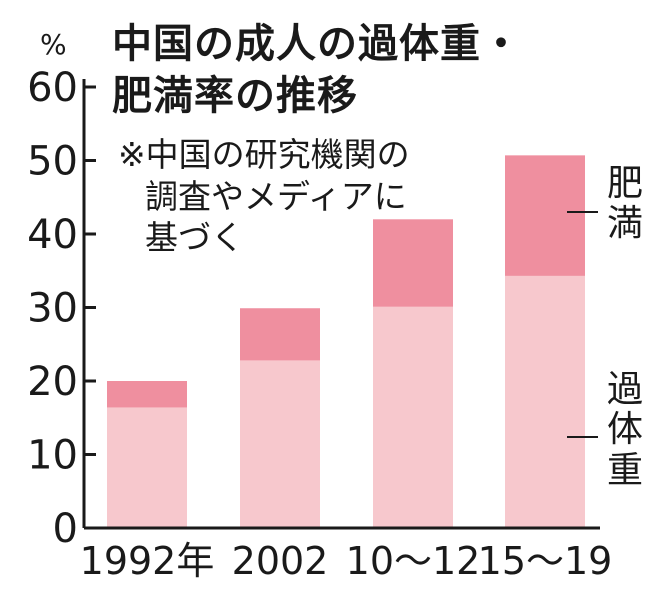 This screenshot has width=670, height=601. Describe the element at coordinates (545, 561) in the screenshot. I see `x-tick-label: 15〜19` at that location.